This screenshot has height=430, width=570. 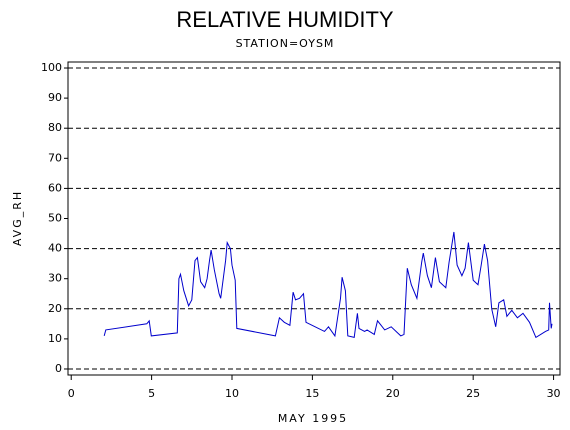 I want to click on y-tick-label: 80, so click(x=55, y=127).